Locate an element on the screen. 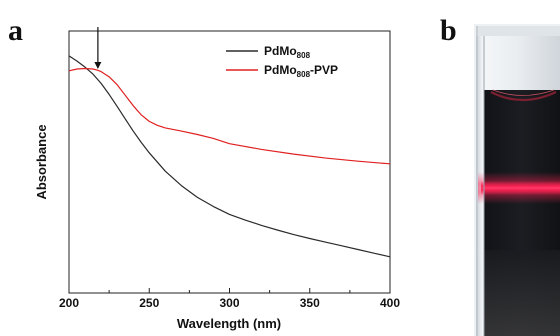  x-axis-title: Wavelength (nm) is located at coordinates (229, 323).